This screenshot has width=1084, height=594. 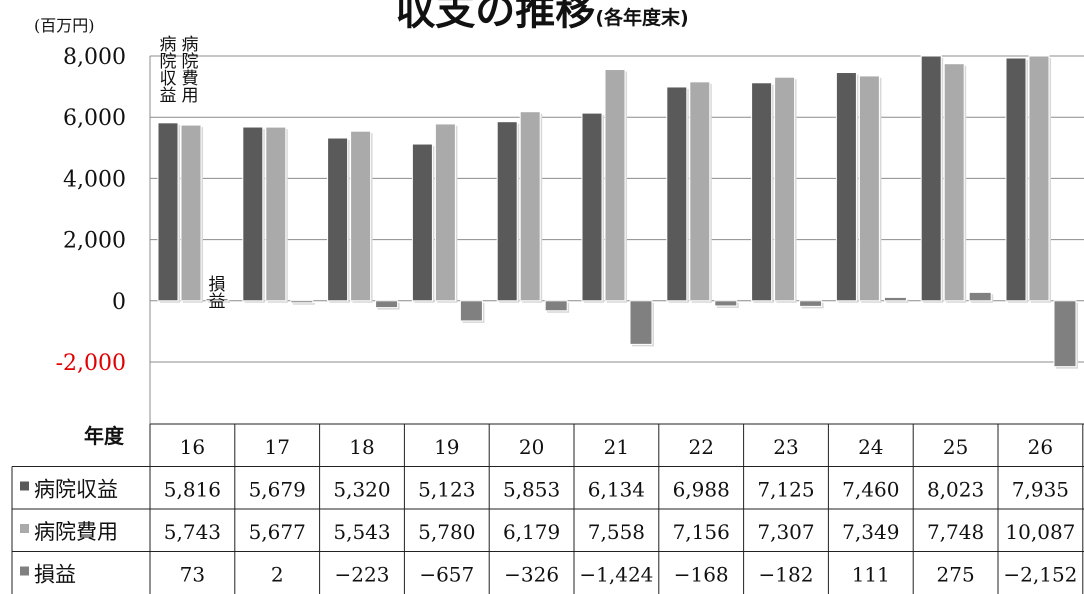 What do you see at coordinates (616, 575) in the screenshot?
I see `table-cell: −1,424` at bounding box center [616, 575].